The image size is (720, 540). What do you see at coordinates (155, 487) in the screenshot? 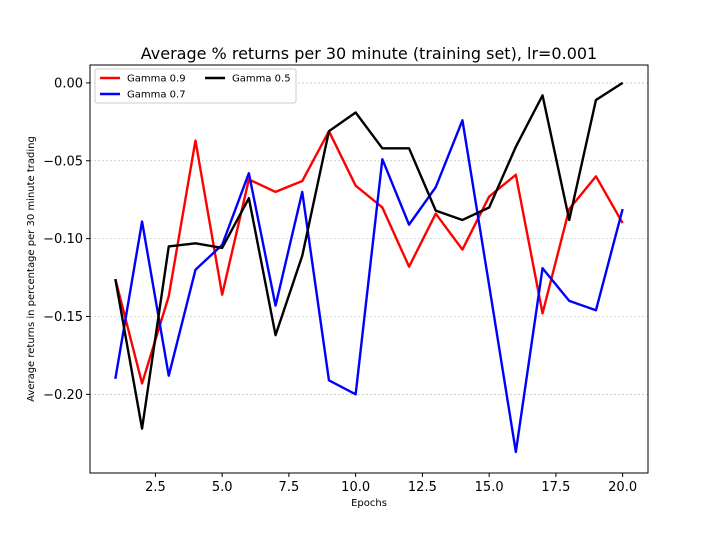
I see `x-tick-label: 2.5` at bounding box center [155, 487].